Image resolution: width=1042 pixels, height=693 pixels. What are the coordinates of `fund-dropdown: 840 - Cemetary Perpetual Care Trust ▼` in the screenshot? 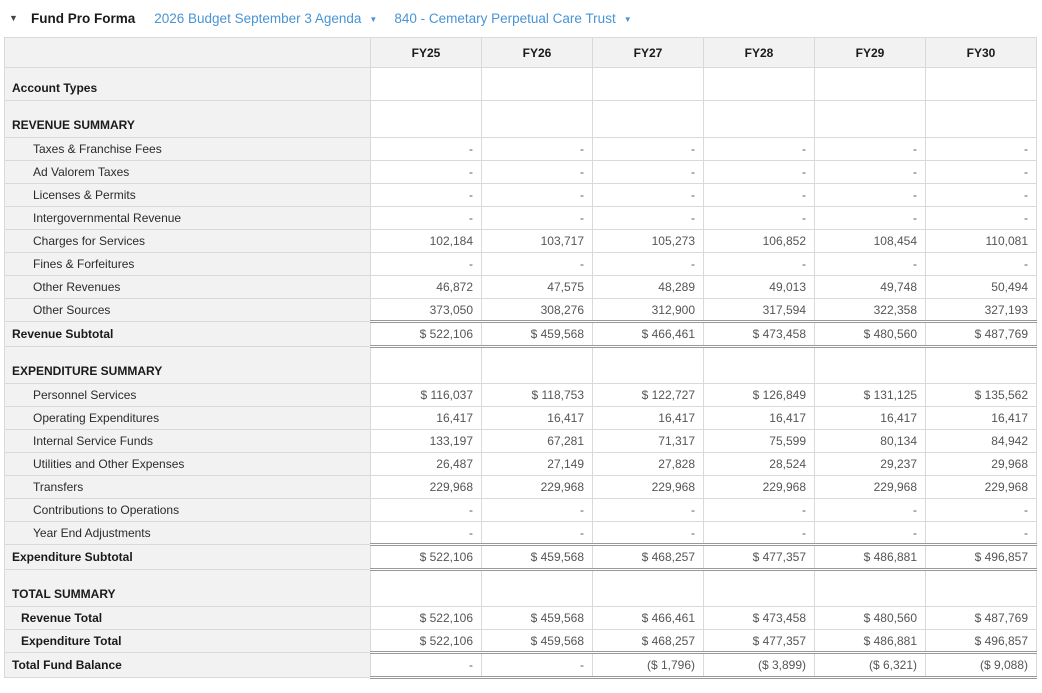 It's located at (512, 18).